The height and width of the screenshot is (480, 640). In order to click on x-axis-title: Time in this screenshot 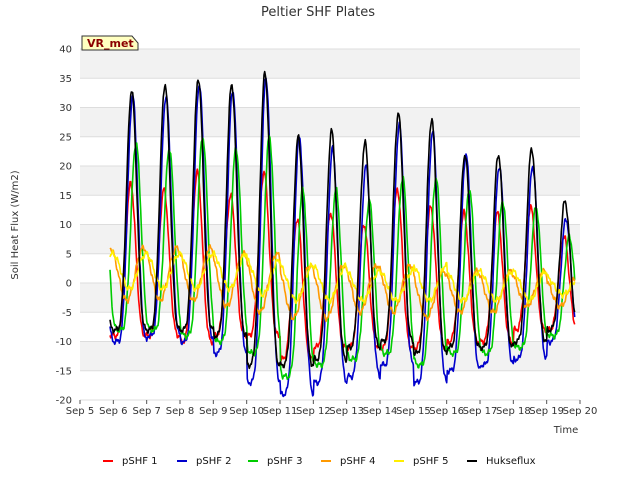, I will do `click(565, 430)`.